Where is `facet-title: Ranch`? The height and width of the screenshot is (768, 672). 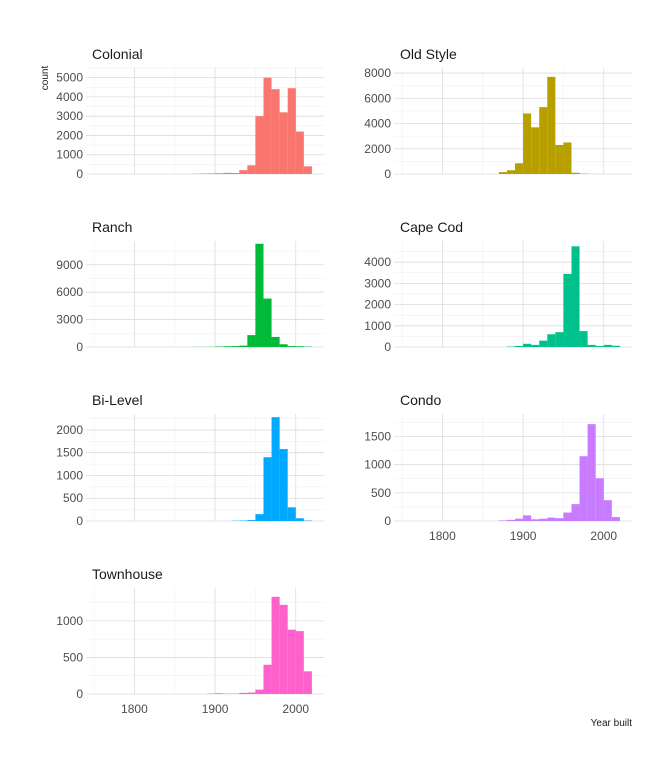
facet-title: Ranch is located at coordinates (112, 227).